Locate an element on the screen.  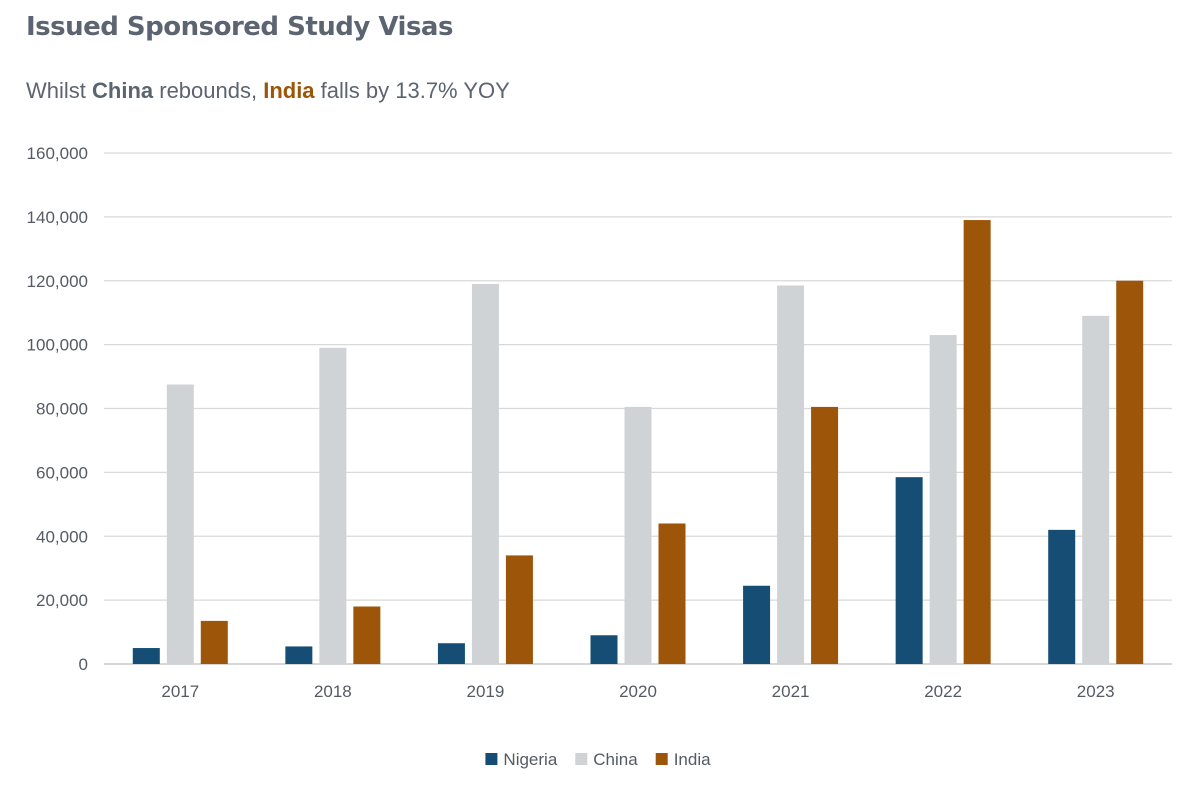
x-tick-label: 2021 is located at coordinates (791, 691).